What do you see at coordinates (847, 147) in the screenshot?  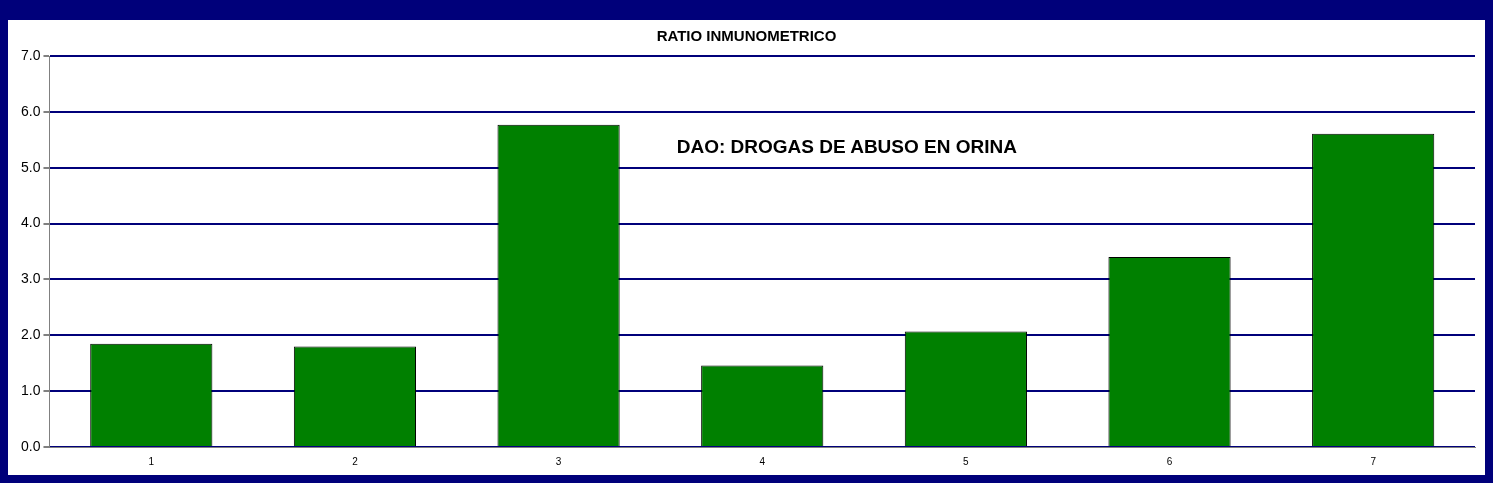 I see `annotation: DAO: DROGAS DE ABUSO EN ORINA` at bounding box center [847, 147].